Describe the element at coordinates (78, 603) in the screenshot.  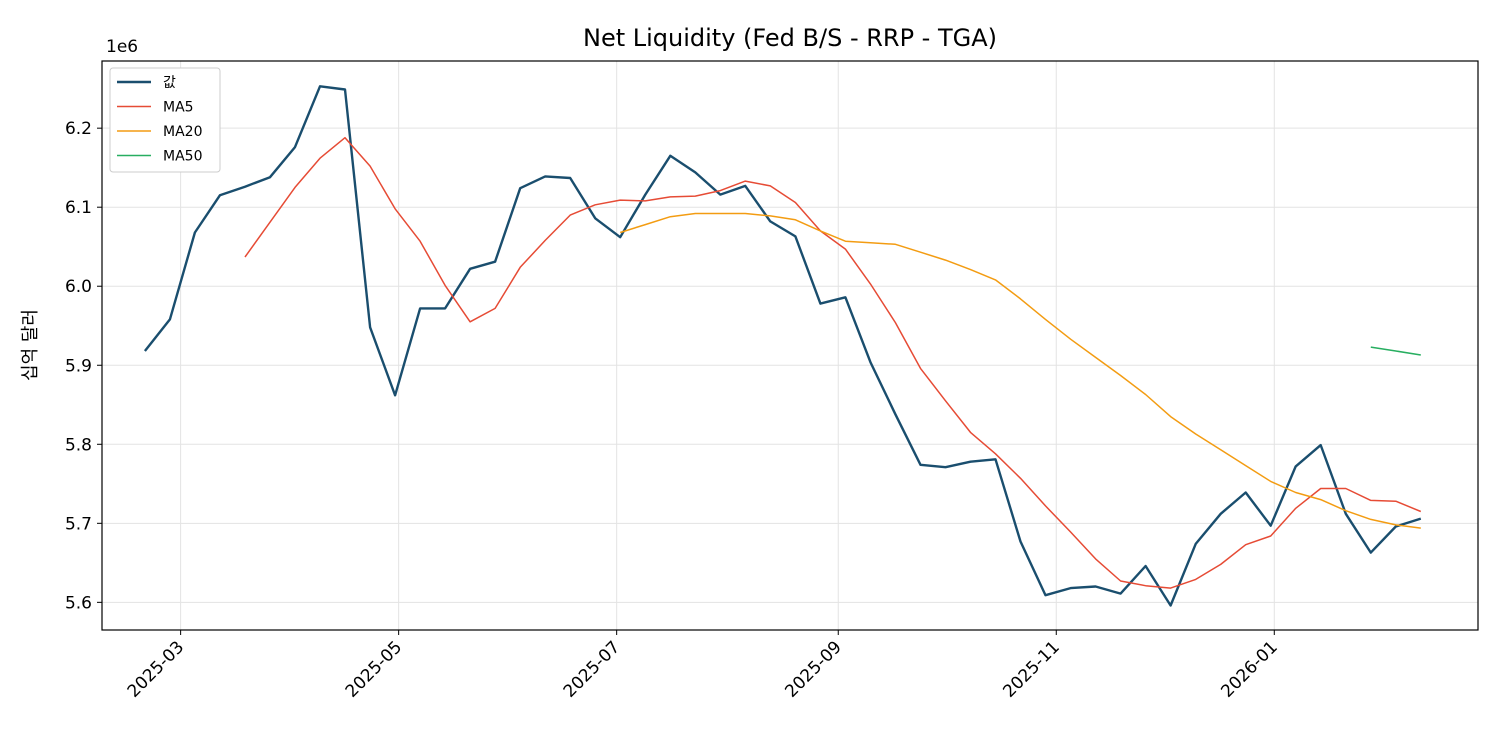
I see `y-tick-label: 5.6` at that location.